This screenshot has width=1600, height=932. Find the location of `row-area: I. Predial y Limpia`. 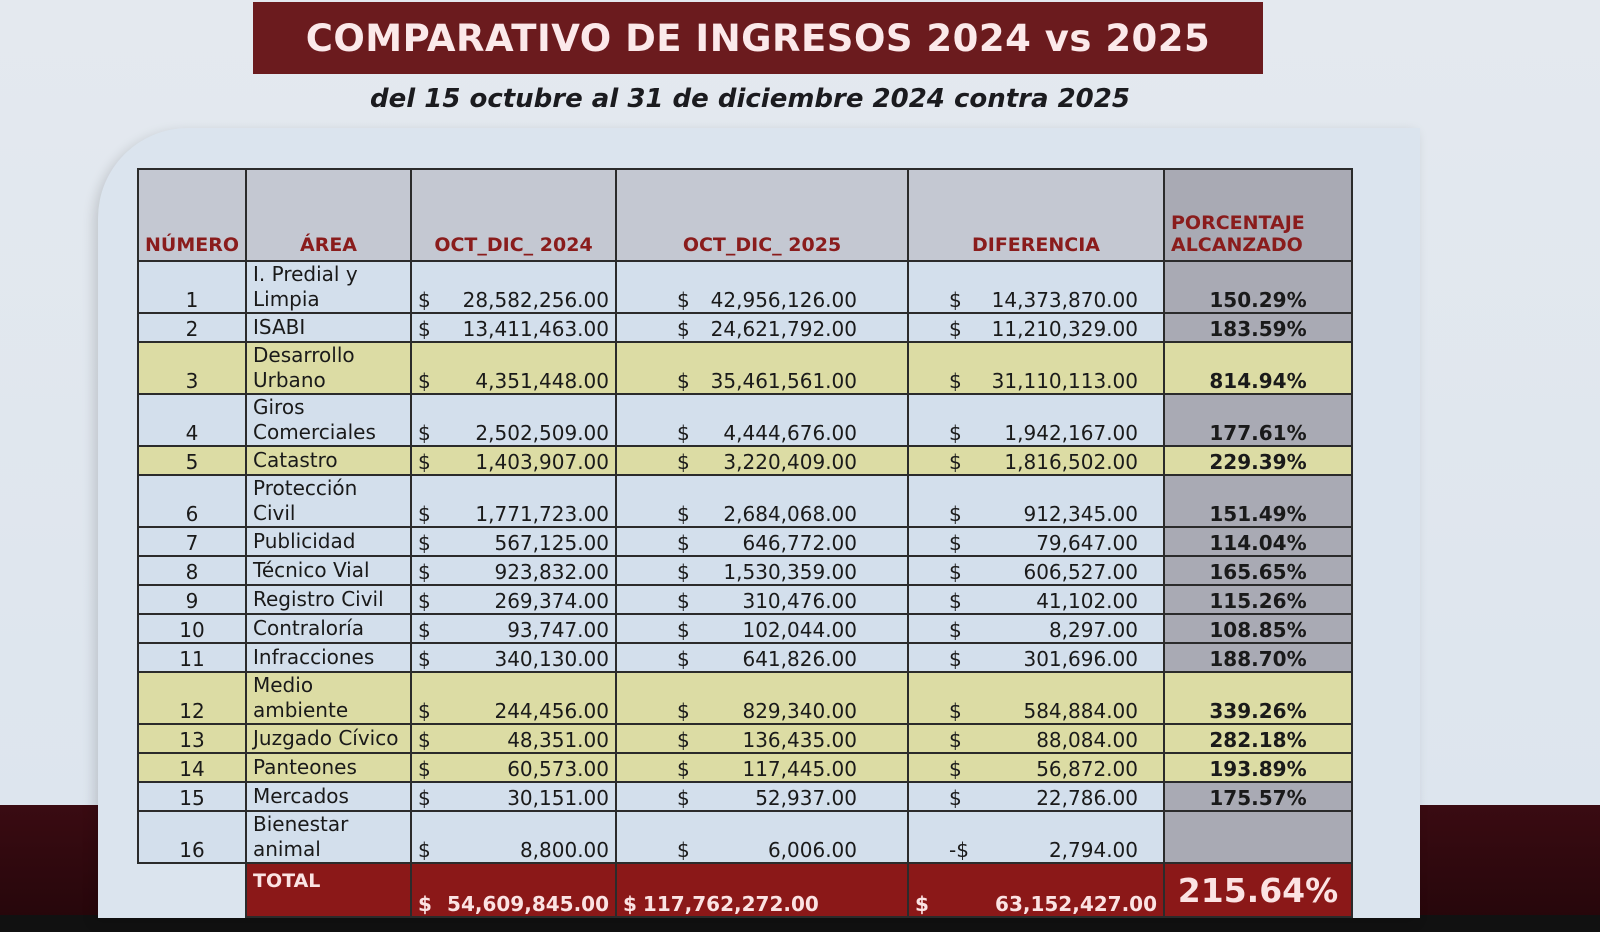

row-area: I. Predial y Limpia is located at coordinates (328, 287).